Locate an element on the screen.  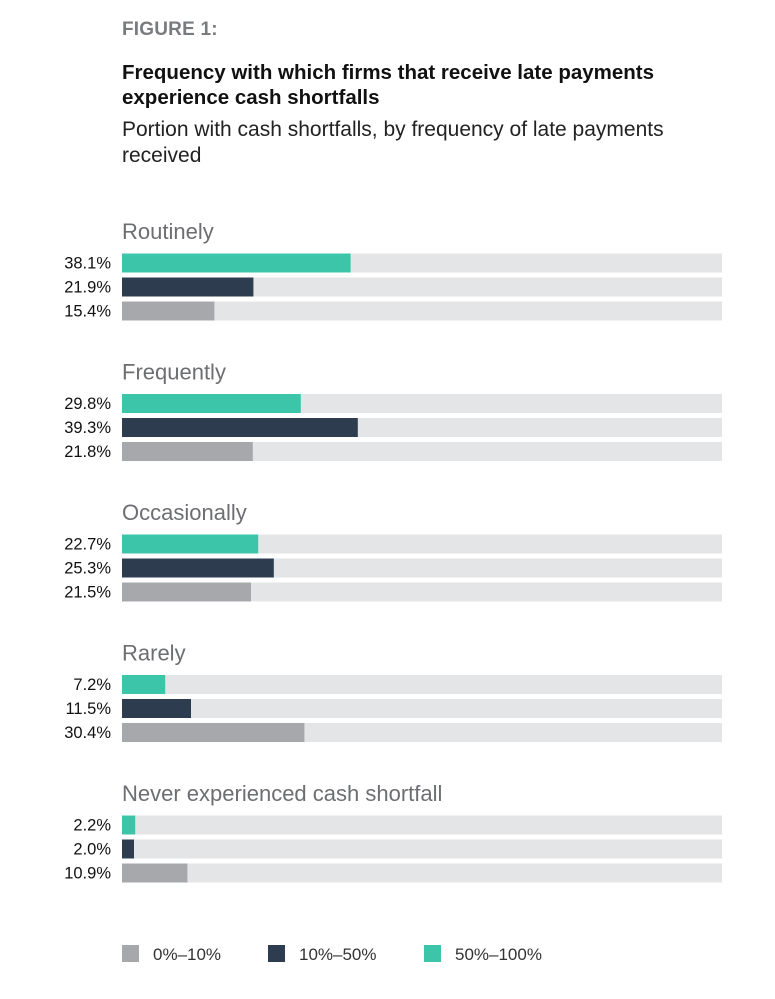
legend-label: 50%–100% is located at coordinates (498, 954).